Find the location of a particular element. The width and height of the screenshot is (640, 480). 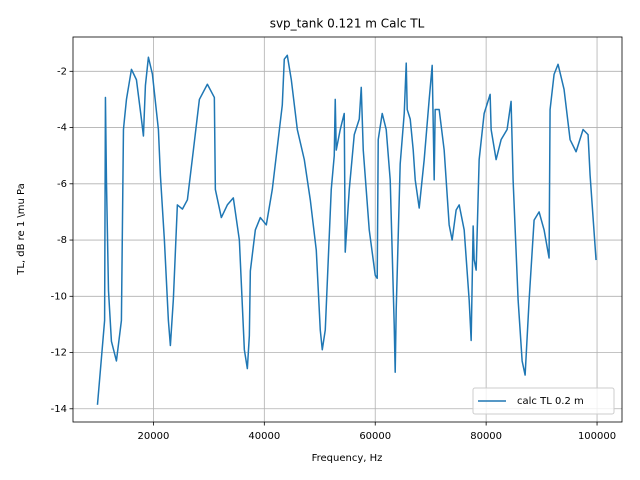

legend-label: calc TL 0.2 m is located at coordinates (550, 401).